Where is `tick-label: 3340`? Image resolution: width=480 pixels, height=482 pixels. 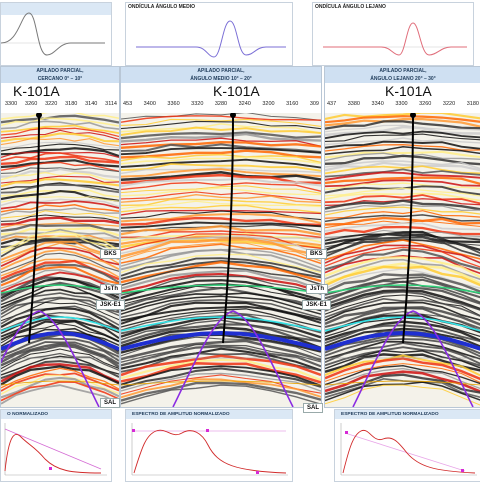
tick-label: 3340 is located at coordinates (377, 104).